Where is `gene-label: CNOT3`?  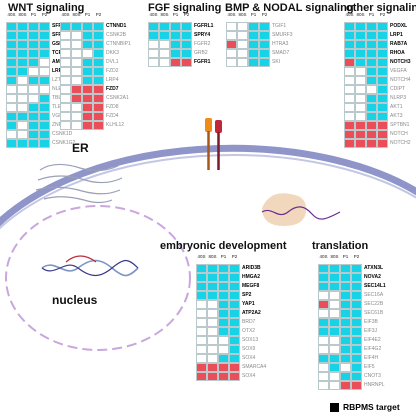
gene-label: CNOT3 is located at coordinates (372, 376).